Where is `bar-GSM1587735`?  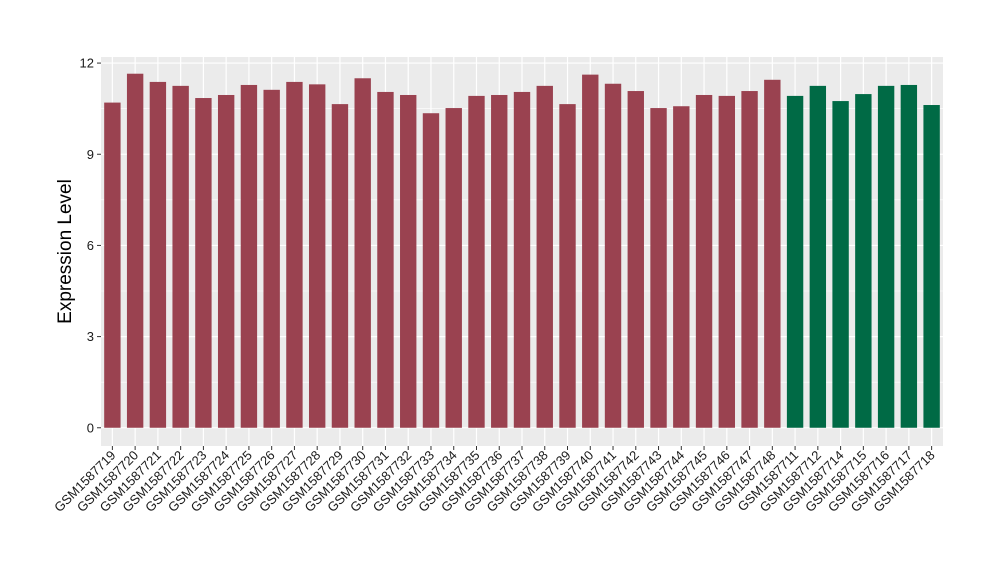
bar-GSM1587735 is located at coordinates (476, 261).